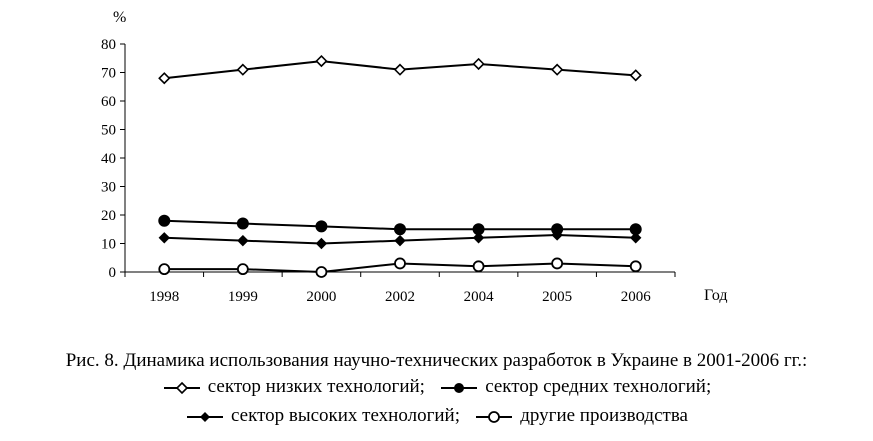 This screenshot has height=441, width=873. What do you see at coordinates (108, 45) in the screenshot?
I see `y-tick-label: 80` at bounding box center [108, 45].